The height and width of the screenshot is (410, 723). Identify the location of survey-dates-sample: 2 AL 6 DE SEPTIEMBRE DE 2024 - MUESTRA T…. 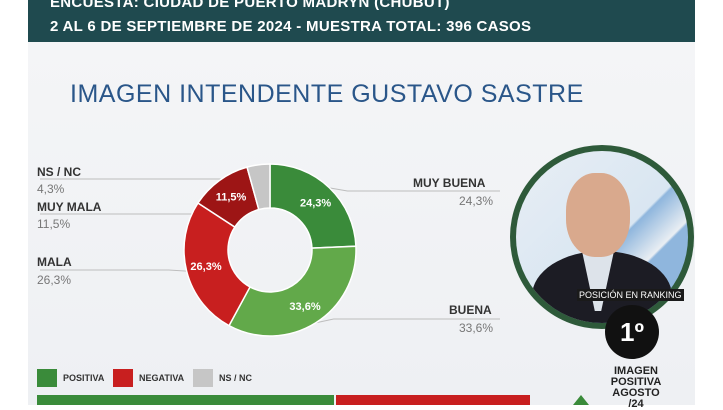
(291, 26).